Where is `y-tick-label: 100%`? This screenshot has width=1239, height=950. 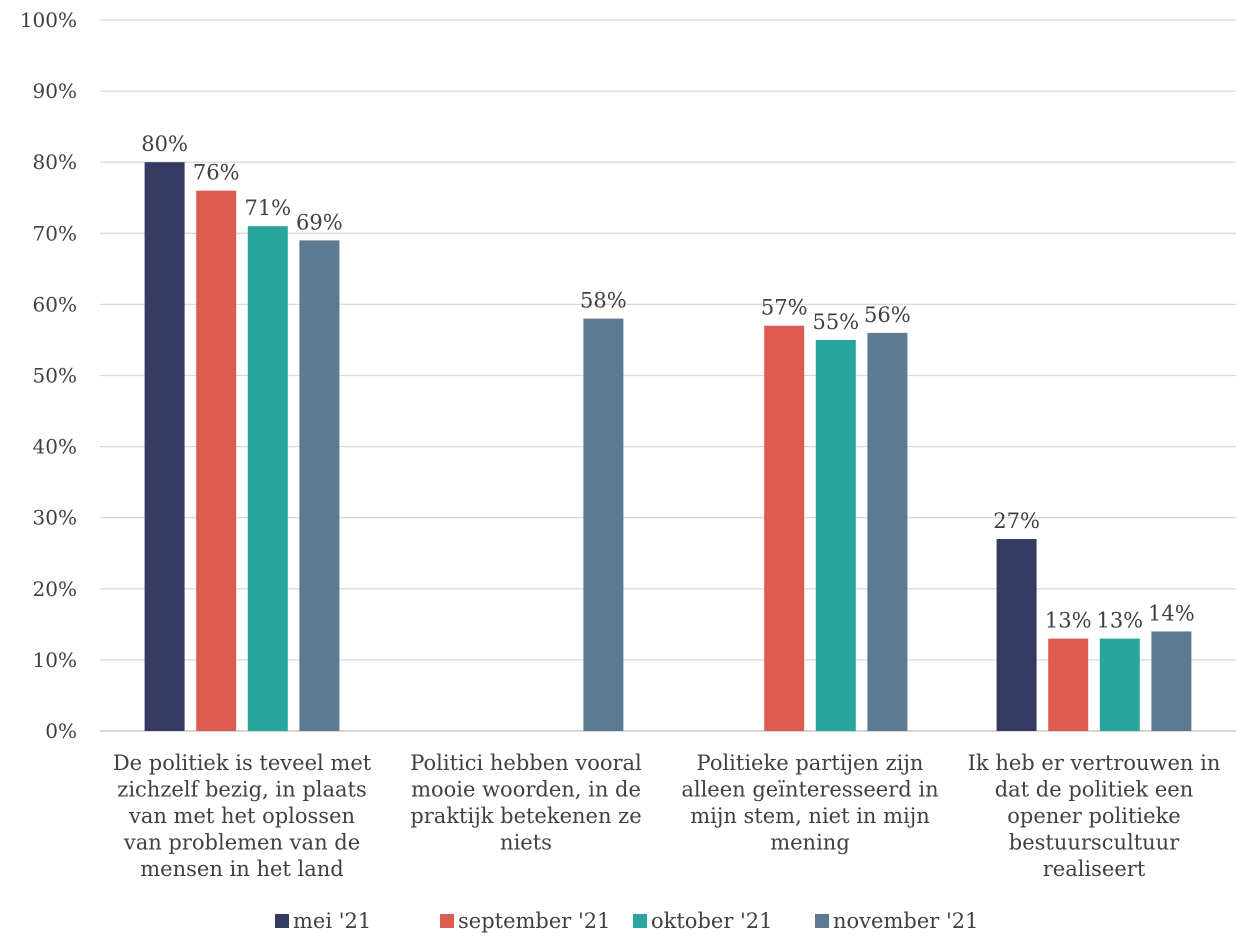
y-tick-label: 100% is located at coordinates (48, 20).